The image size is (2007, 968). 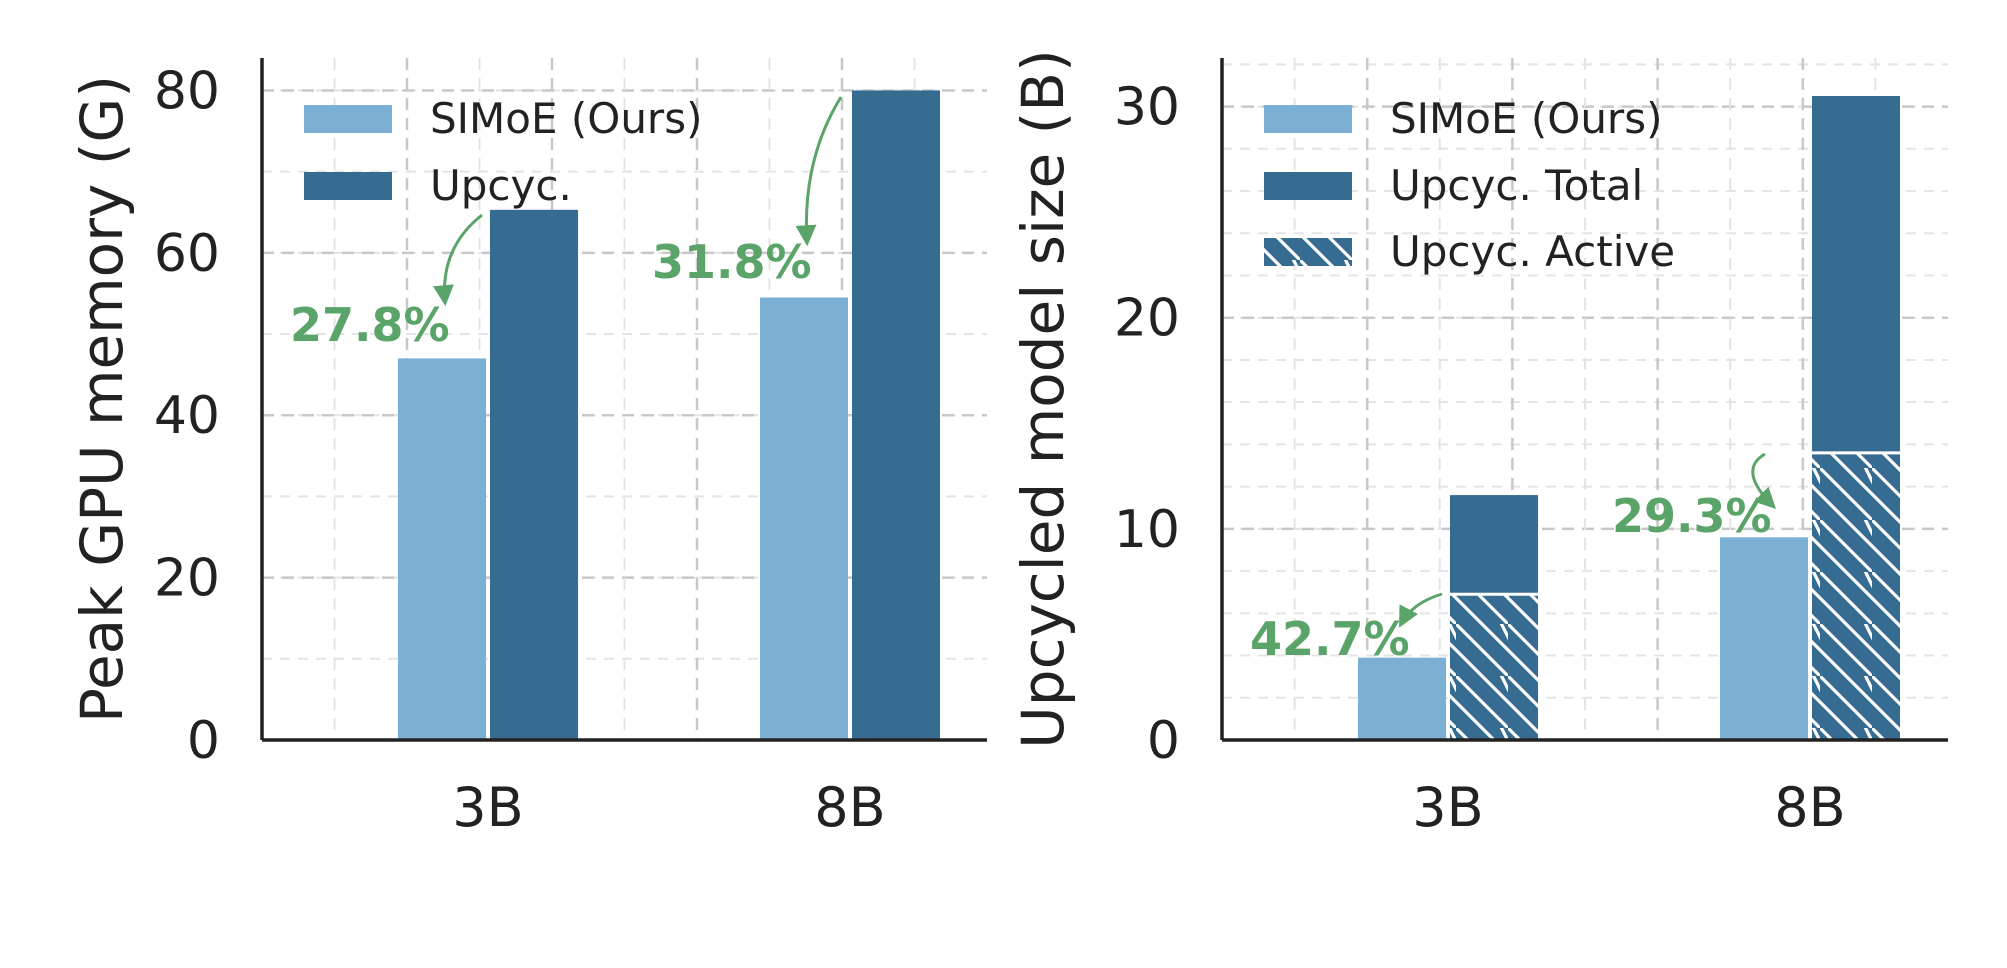 I want to click on bar-8b-upcyc, so click(x=896, y=415).